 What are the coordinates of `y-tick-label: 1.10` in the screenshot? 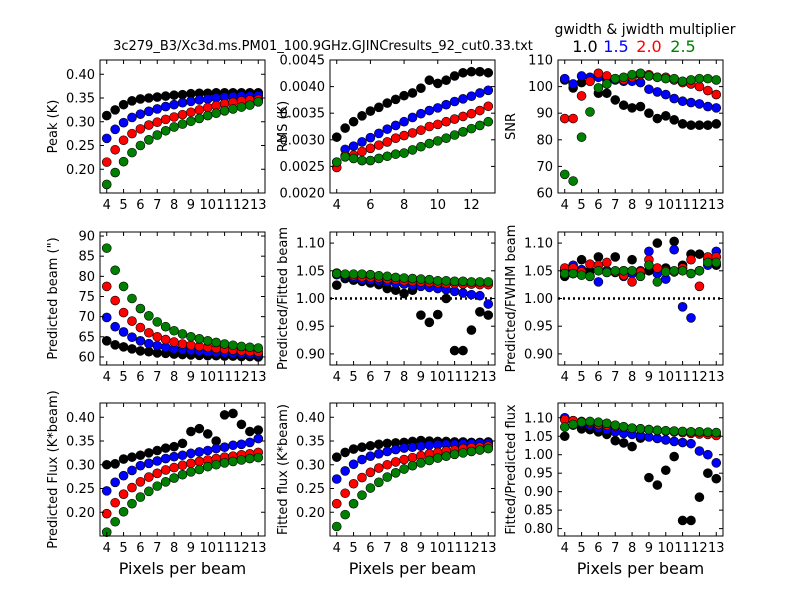 It's located at (310, 244).